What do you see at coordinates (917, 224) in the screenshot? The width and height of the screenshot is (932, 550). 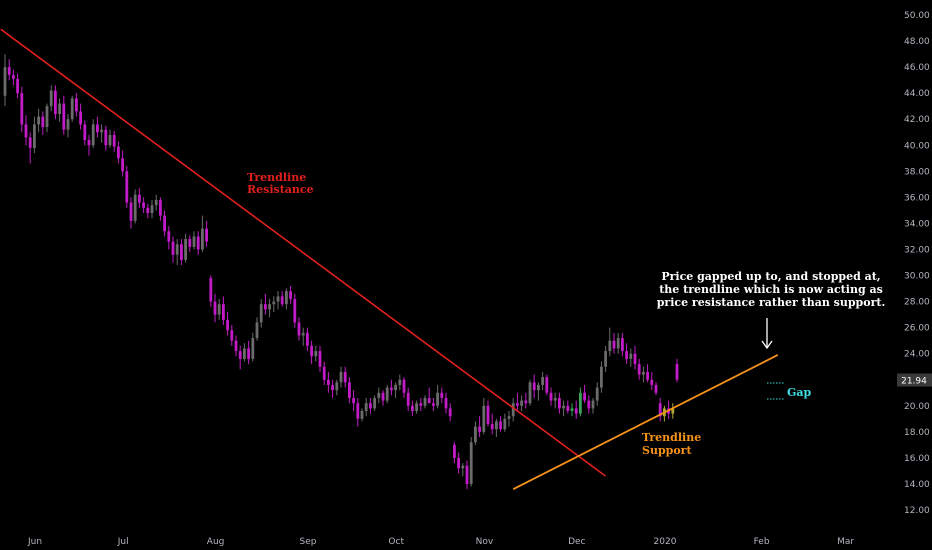 I see `price-tick-label: 34.00` at bounding box center [917, 224].